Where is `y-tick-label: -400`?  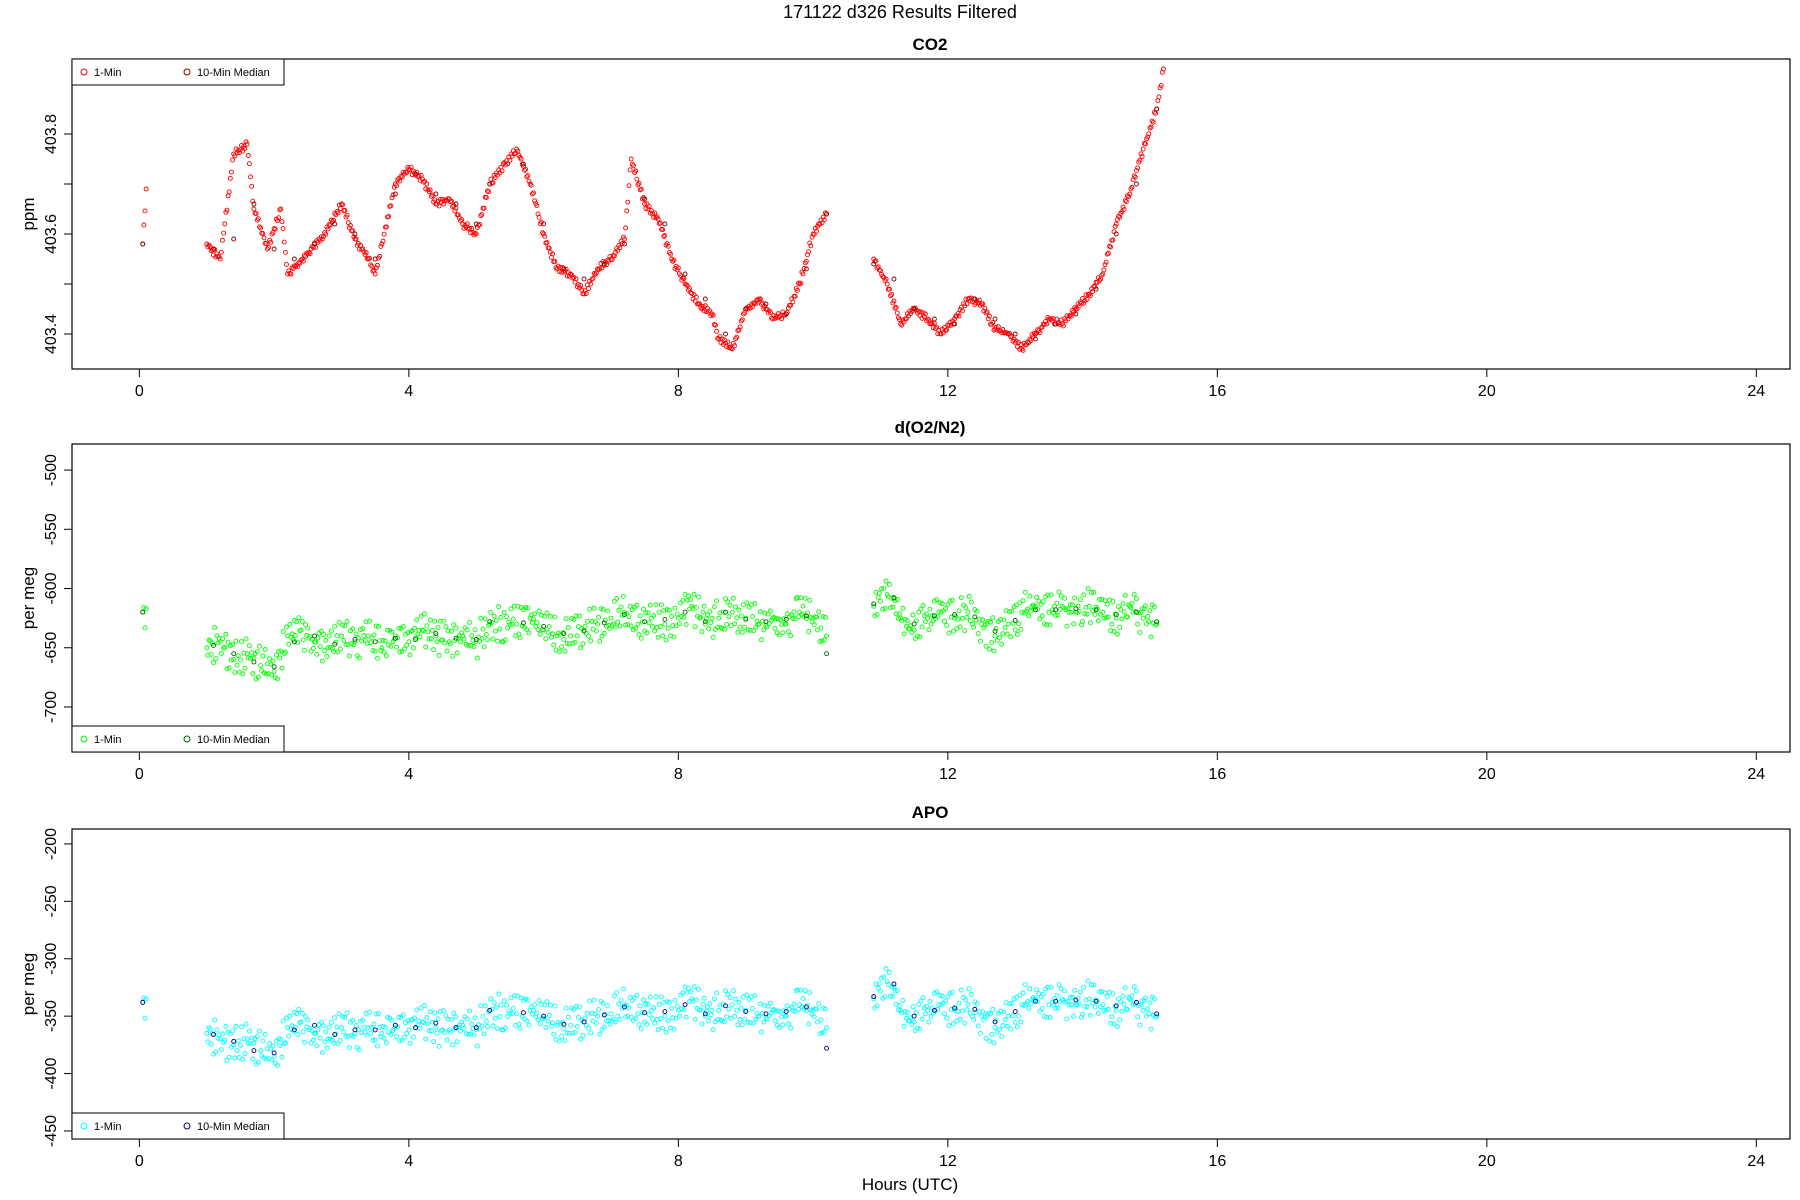
y-tick-label: -400 is located at coordinates (51, 1073).